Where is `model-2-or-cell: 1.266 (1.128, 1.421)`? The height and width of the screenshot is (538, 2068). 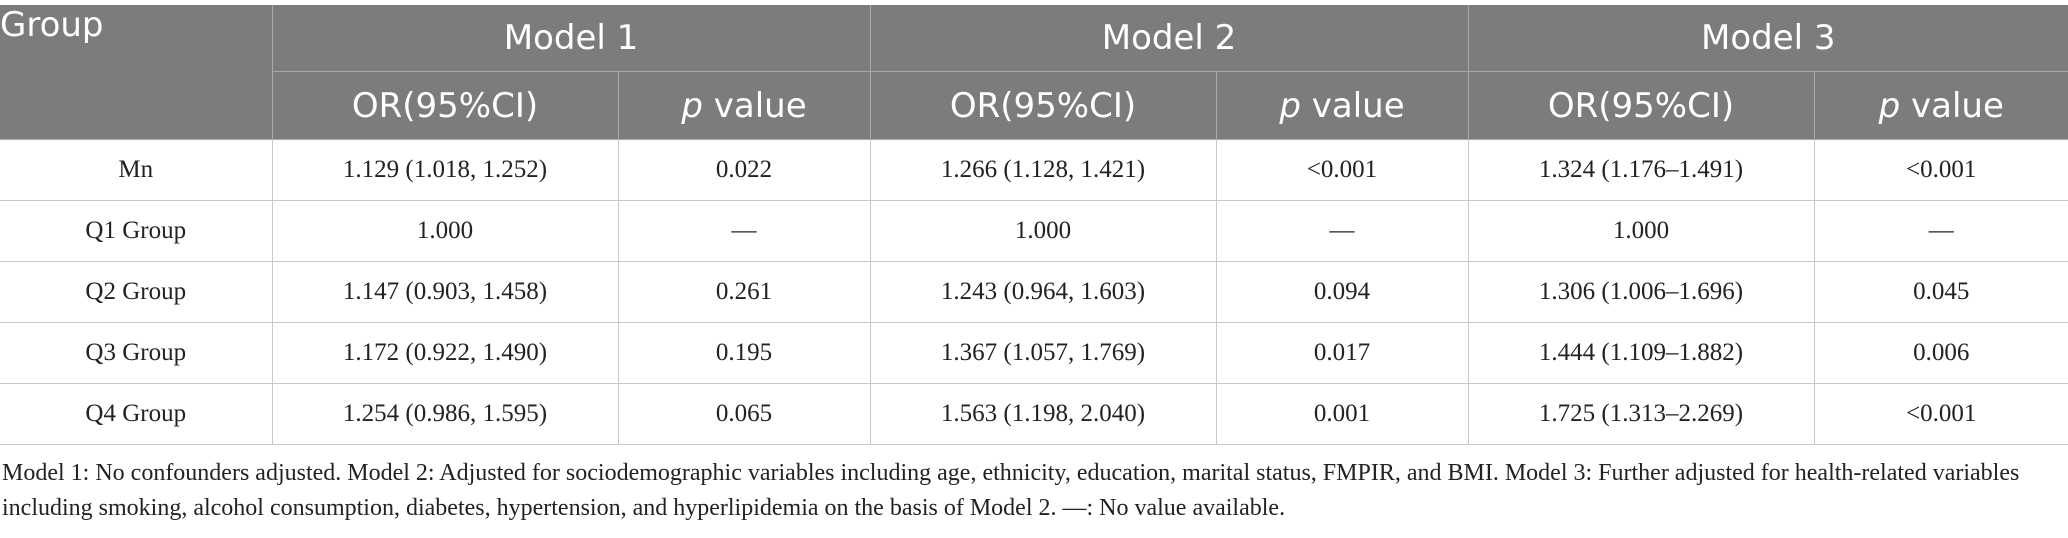
model-2-or-cell: 1.266 (1.128, 1.421) is located at coordinates (1043, 170).